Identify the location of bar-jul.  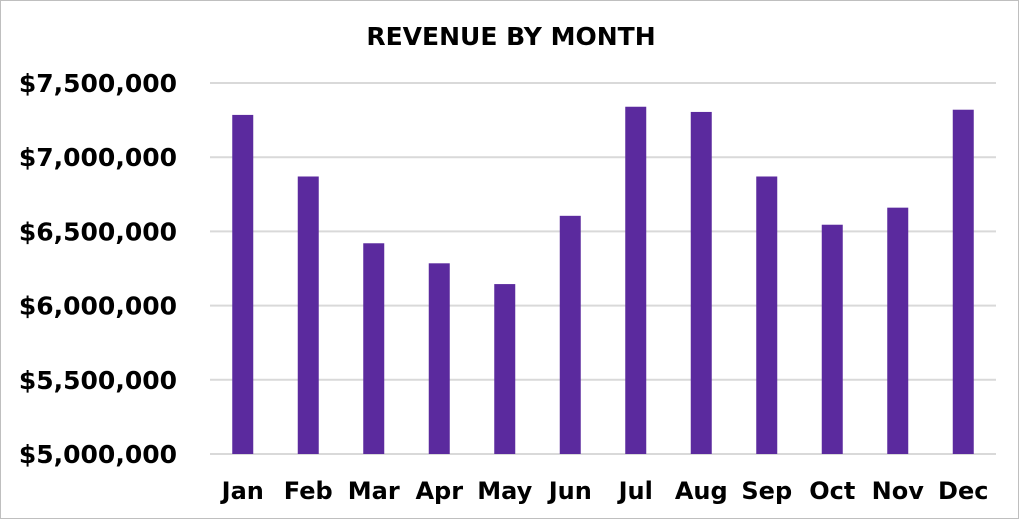
(636, 280).